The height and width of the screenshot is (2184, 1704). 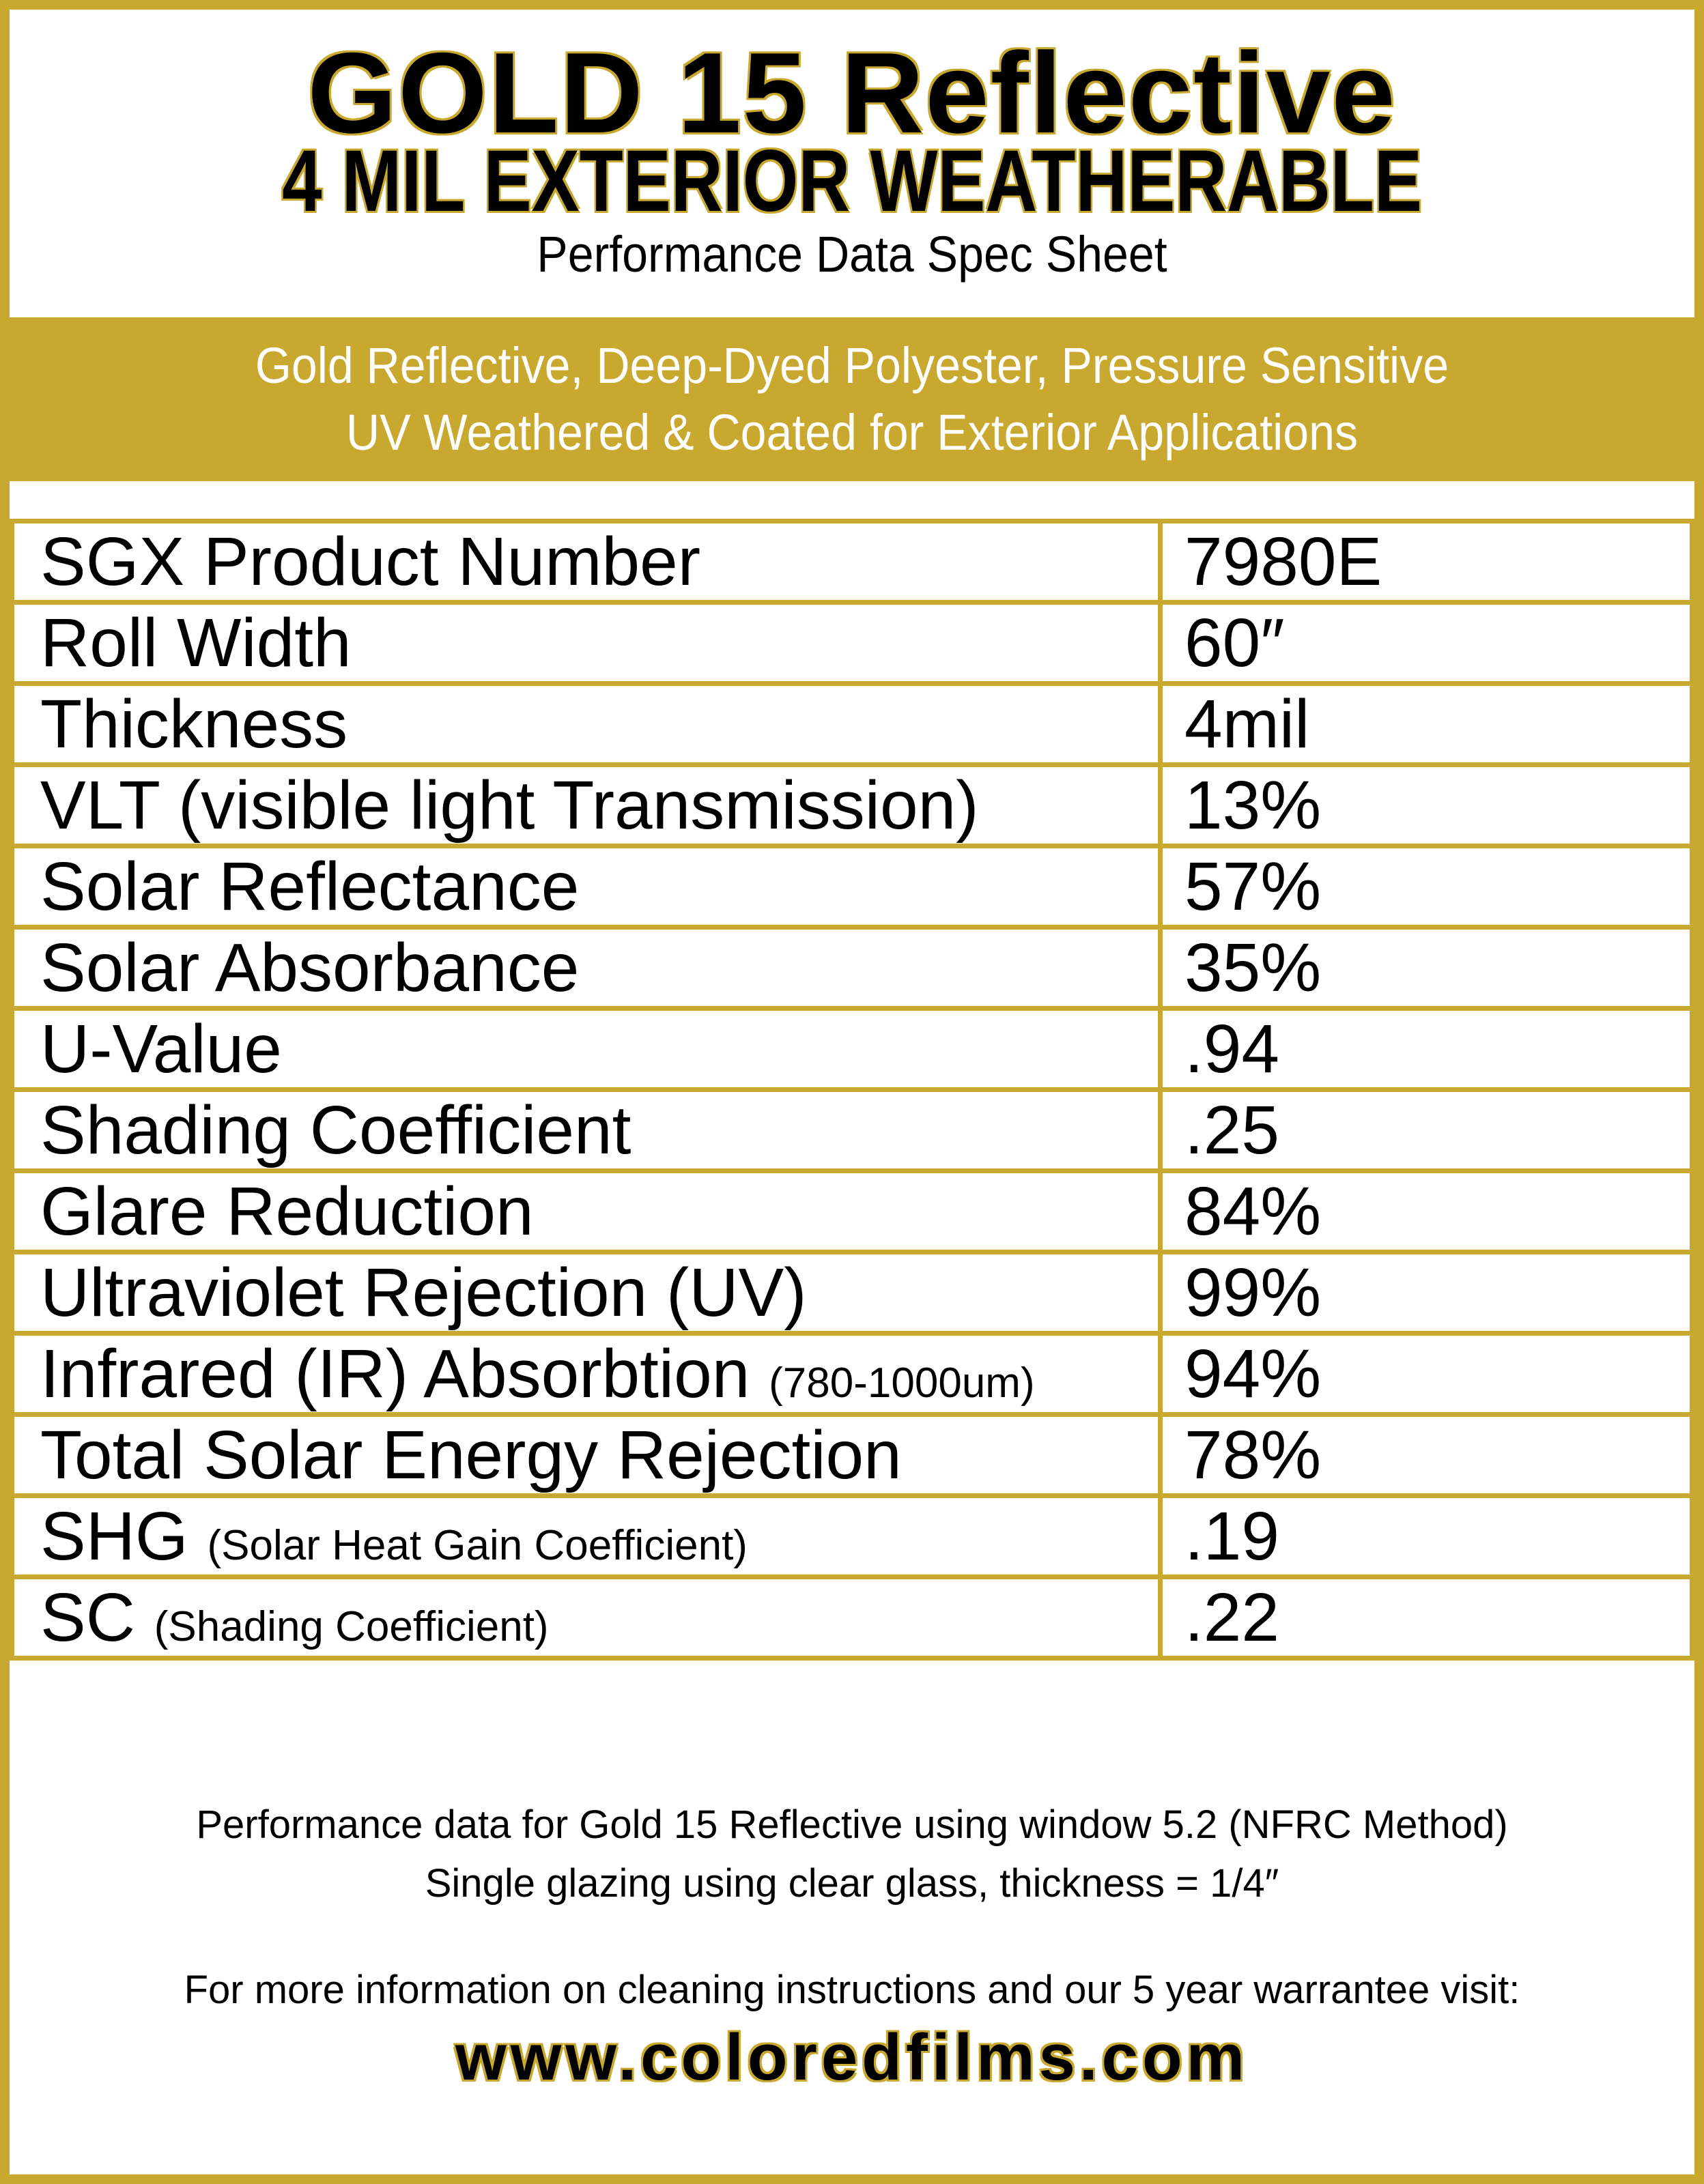 What do you see at coordinates (161, 1049) in the screenshot?
I see `spec-label: U-Value` at bounding box center [161, 1049].